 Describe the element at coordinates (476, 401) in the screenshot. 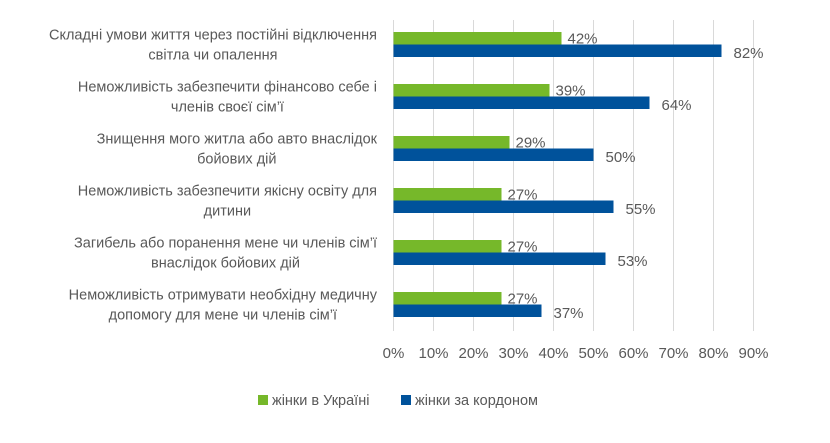

I see `legend-label: жінки за кордоном` at that location.